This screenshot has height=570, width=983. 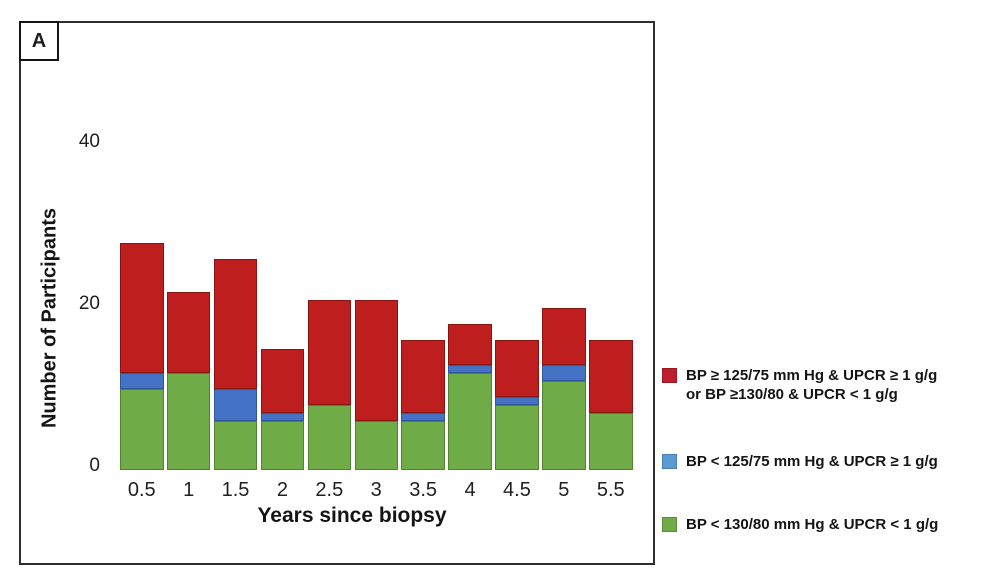 I want to click on legend-entry: BP < 130/80 mm Hg & UPCR < 1 g/g, so click(x=821, y=524).